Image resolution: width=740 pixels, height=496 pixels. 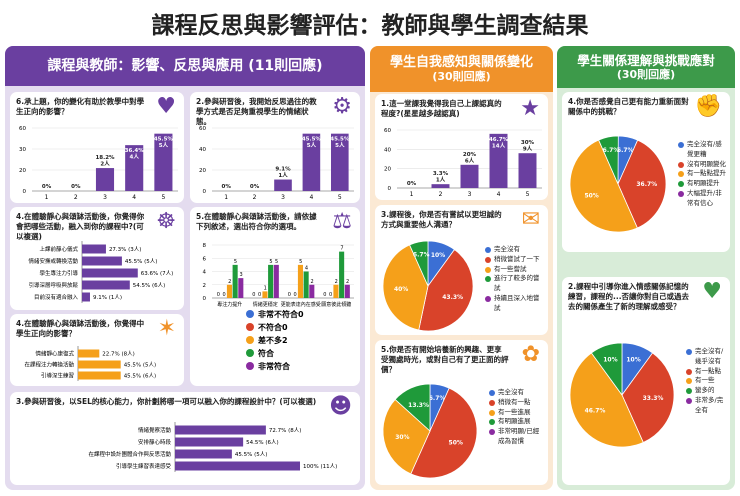 I want to click on count-label: 5人, so click(x=340, y=145).